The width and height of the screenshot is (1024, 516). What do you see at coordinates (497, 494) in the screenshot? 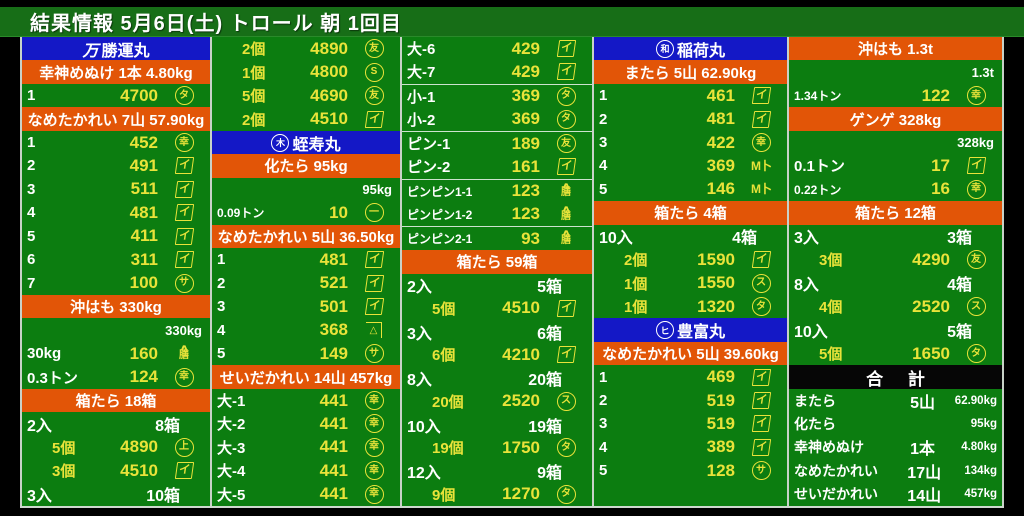
I see `box-bid-row: 9個 1270 タ` at bounding box center [497, 494].